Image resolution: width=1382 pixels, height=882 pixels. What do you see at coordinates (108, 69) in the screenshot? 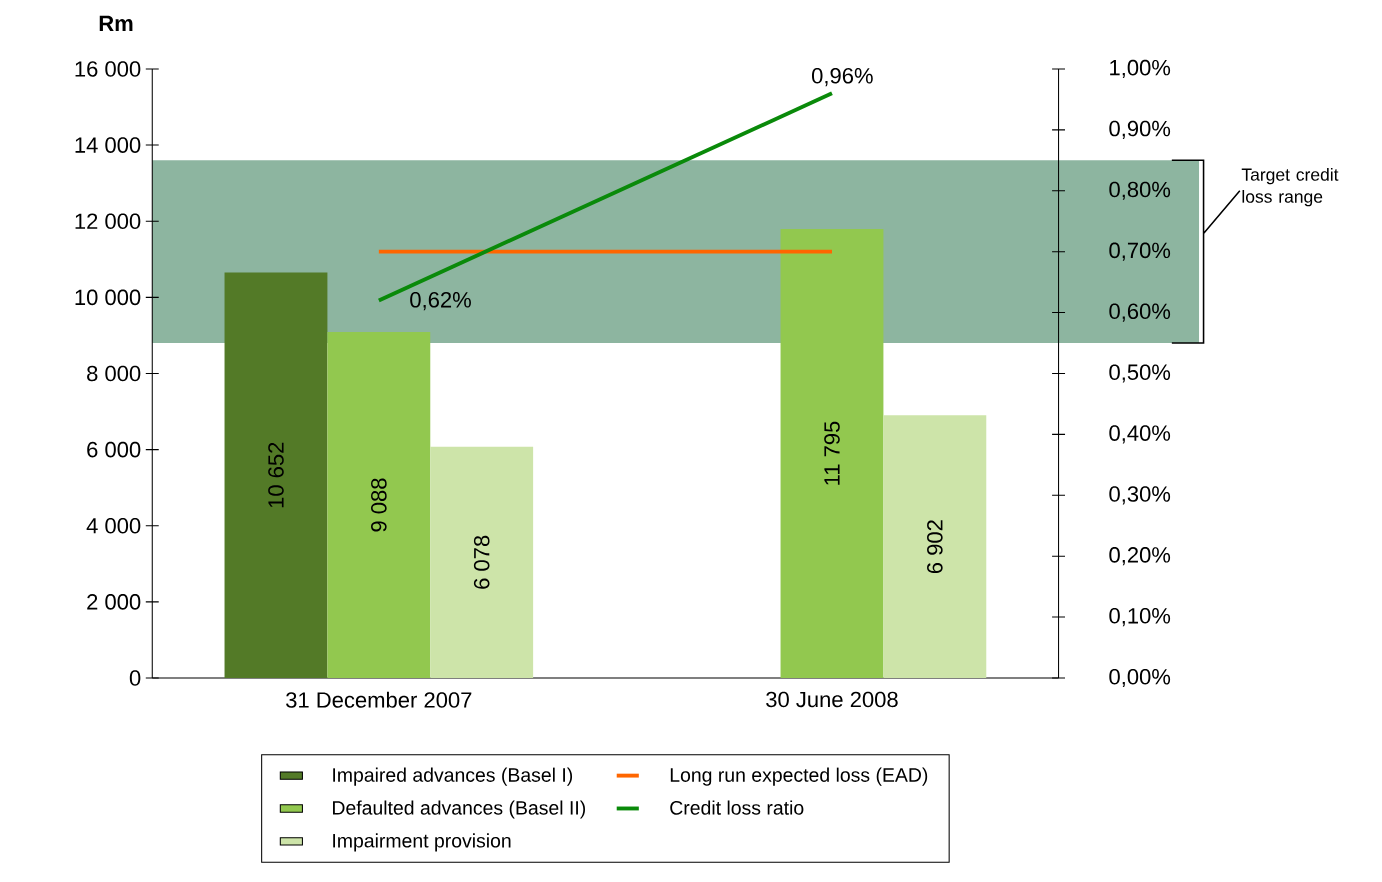
I see `y-tick-label: 16 000` at bounding box center [108, 69].